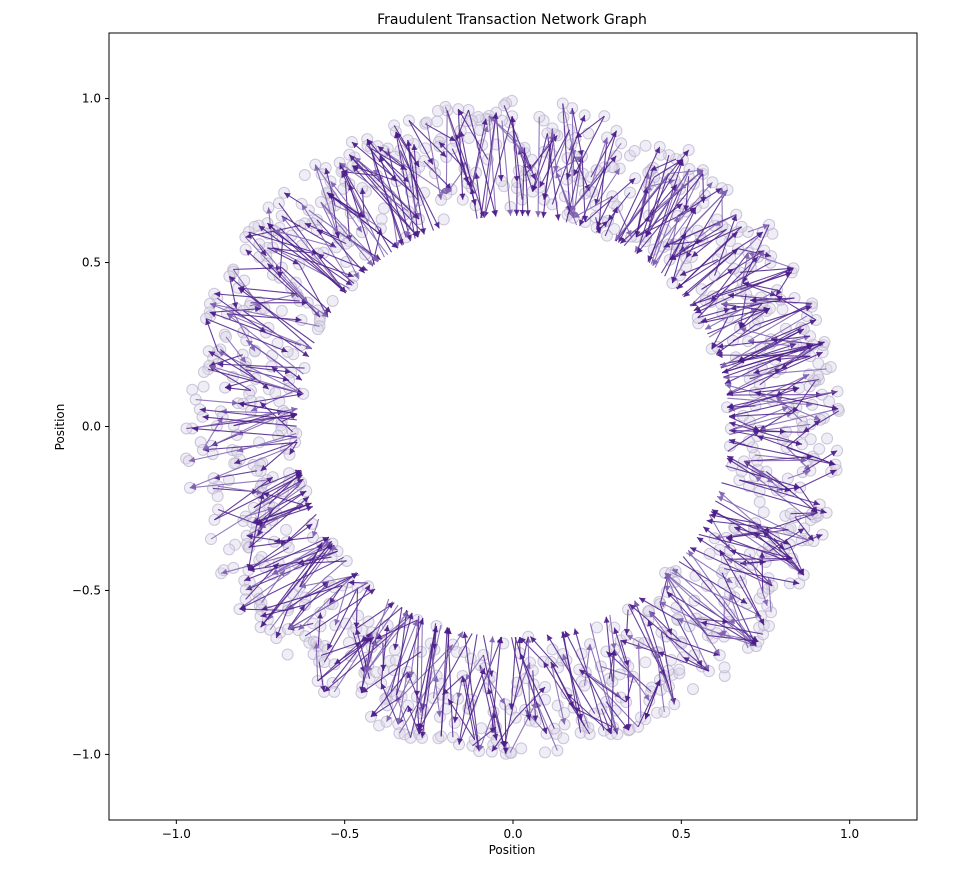 The image size is (974, 873). Describe the element at coordinates (86, 754) in the screenshot. I see `y-tick-label: −1.0` at that location.